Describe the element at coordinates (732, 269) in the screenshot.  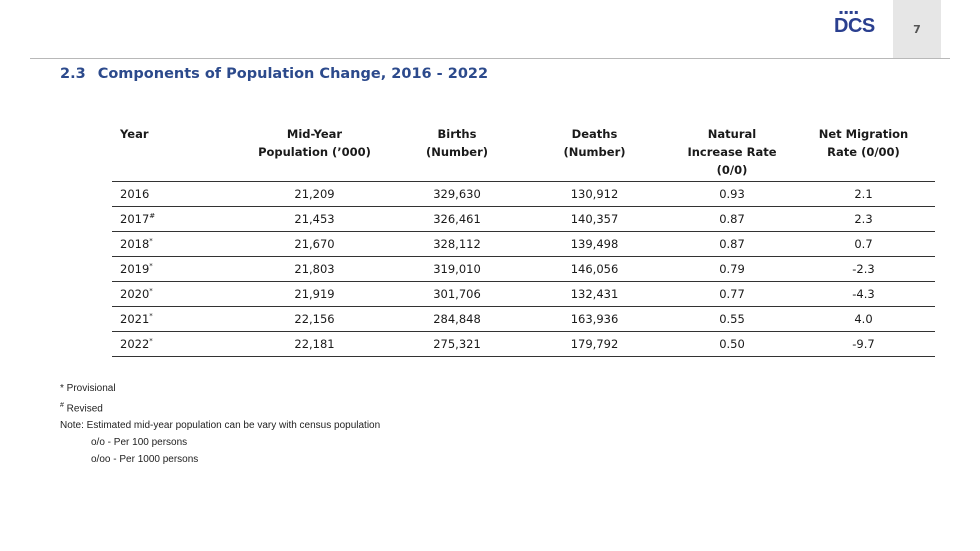
I see `natural-increase-cell: 0.79` at that location.